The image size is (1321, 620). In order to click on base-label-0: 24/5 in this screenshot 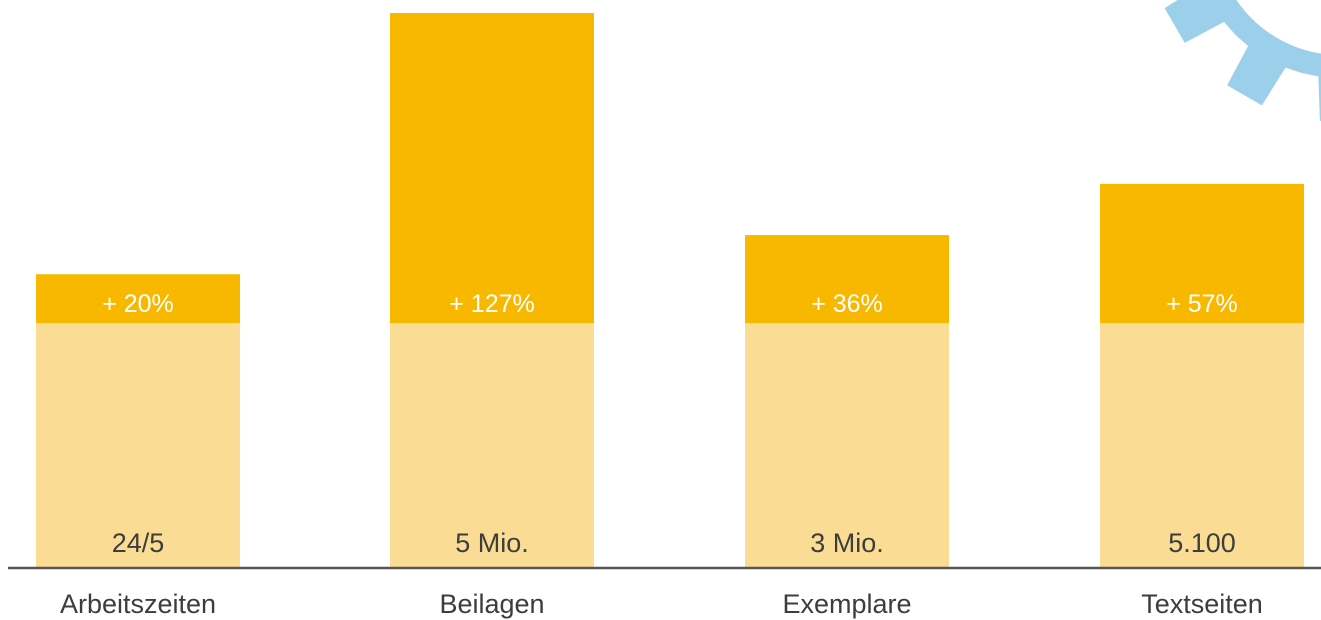, I will do `click(138, 543)`.